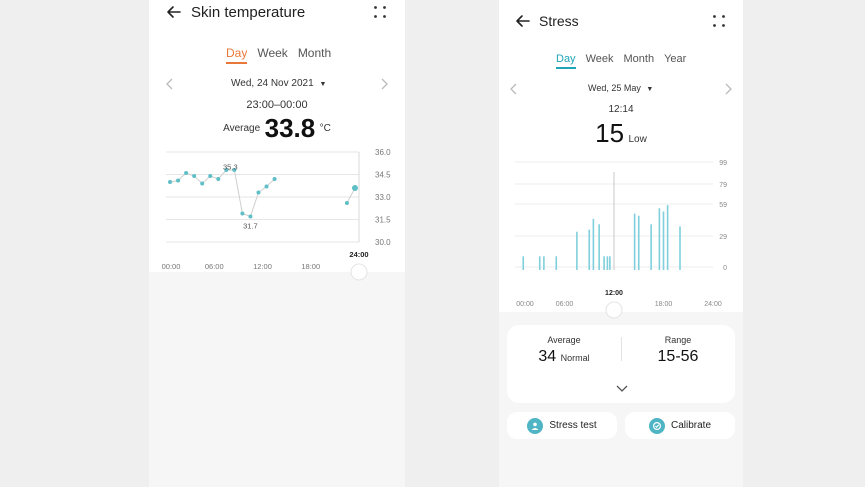 The height and width of the screenshot is (487, 865). I want to click on data-label: 35.3, so click(230, 167).